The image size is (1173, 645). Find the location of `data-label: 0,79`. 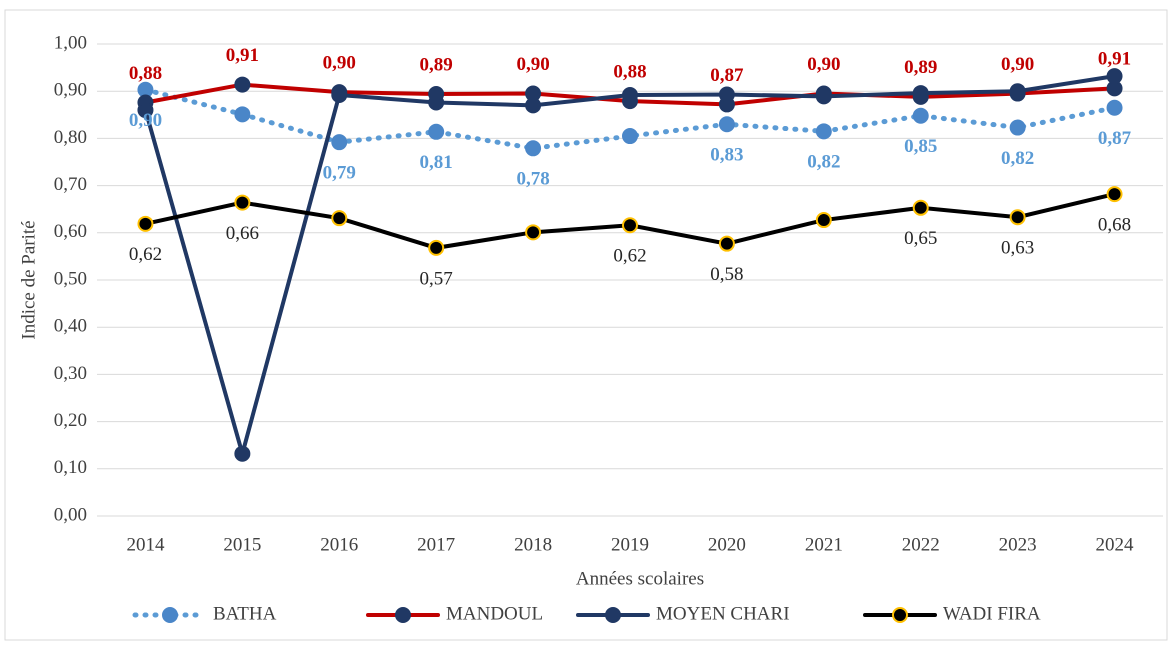

data-label: 0,79 is located at coordinates (339, 173).